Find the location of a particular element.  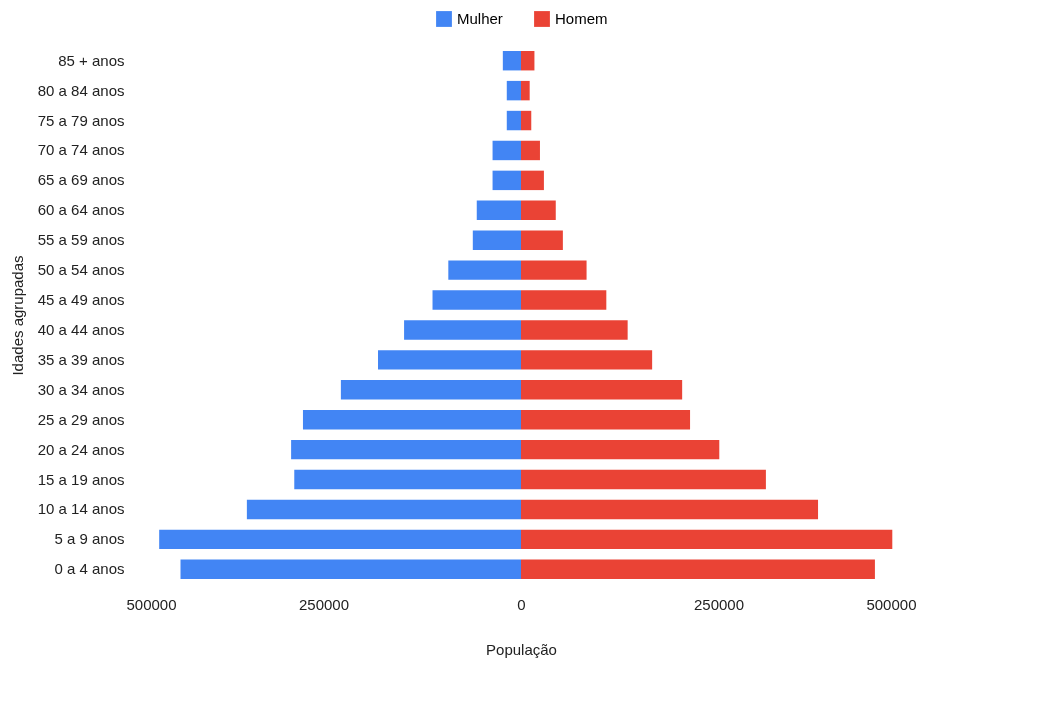

y-tick-label: 40 a 44 anos is located at coordinates (81, 329).